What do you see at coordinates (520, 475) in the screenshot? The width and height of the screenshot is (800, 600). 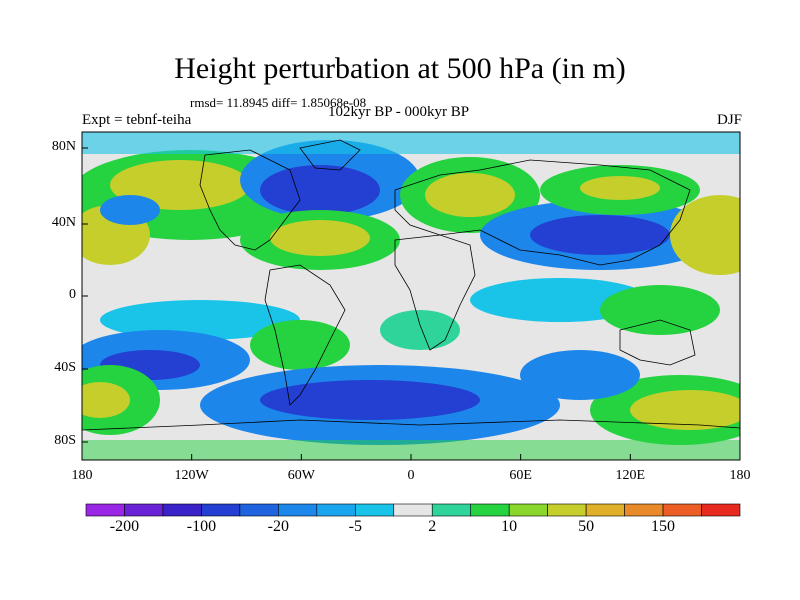 I see `x-tick-label: 60E` at bounding box center [520, 475].